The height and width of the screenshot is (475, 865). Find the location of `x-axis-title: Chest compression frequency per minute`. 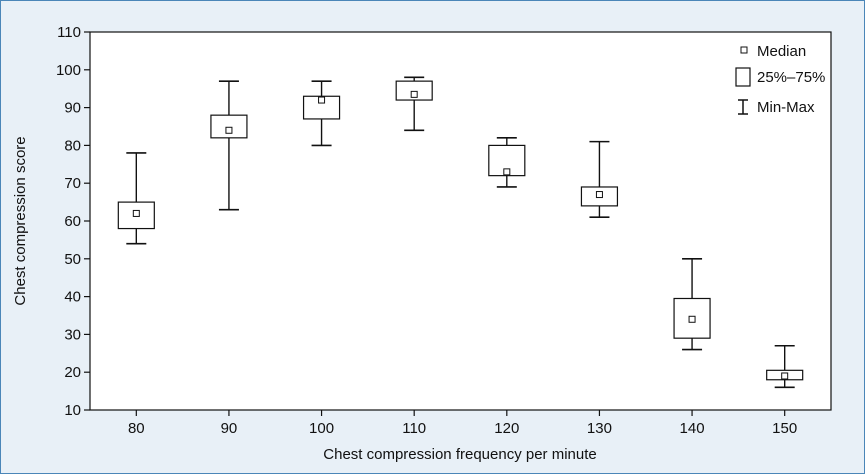

x-axis-title: Chest compression frequency per minute is located at coordinates (459, 454).